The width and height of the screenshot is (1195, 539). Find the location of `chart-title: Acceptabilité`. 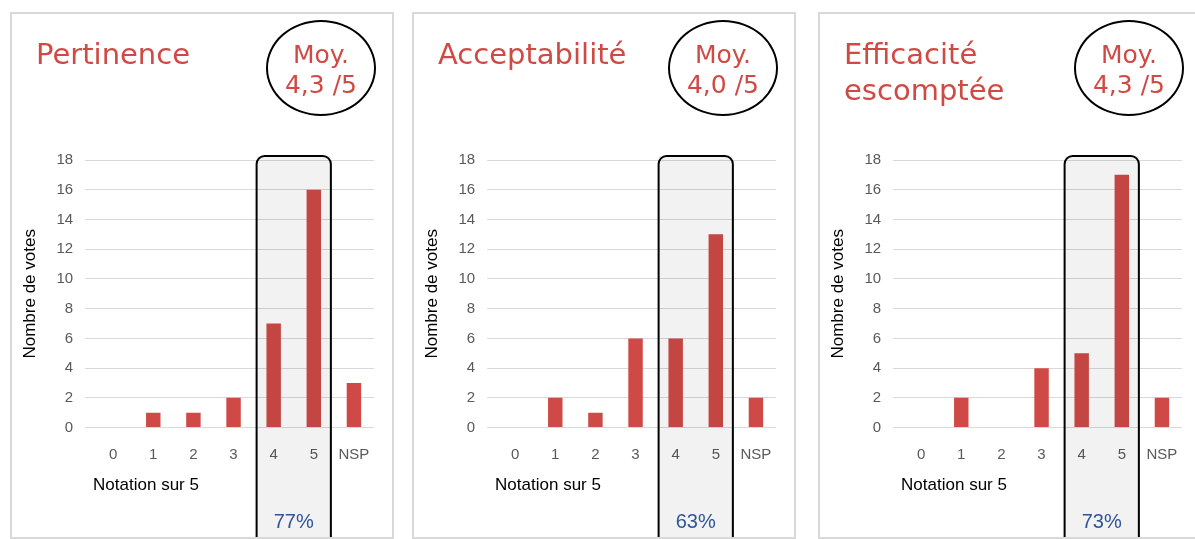

chart-title: Acceptabilité is located at coordinates (533, 54).